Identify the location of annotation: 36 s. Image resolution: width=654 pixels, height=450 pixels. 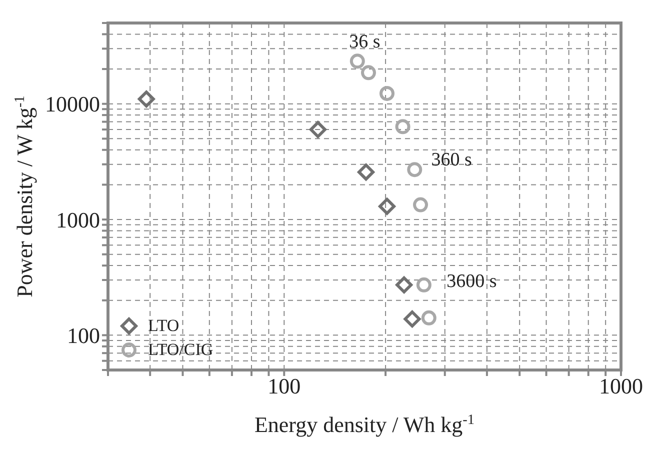
(364, 41).